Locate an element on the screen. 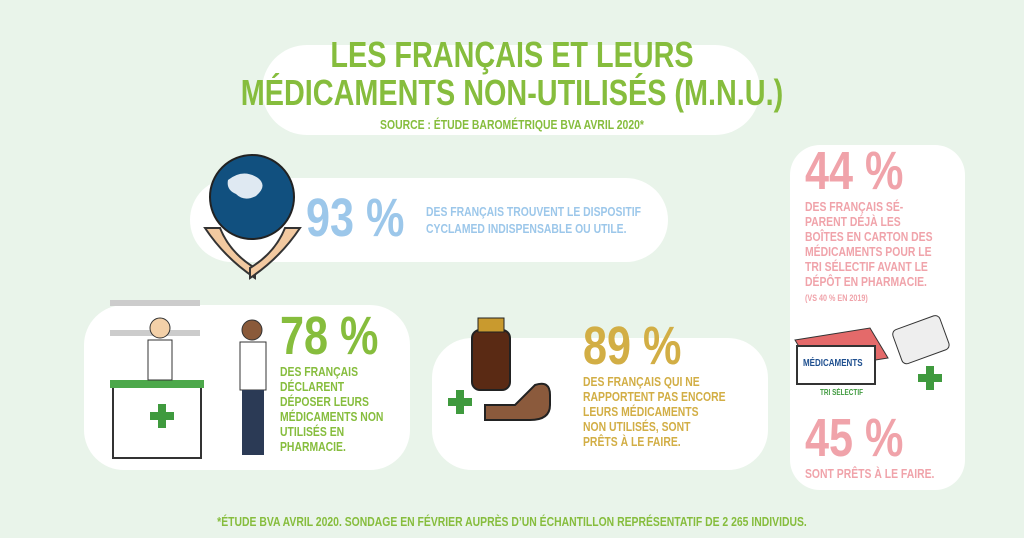 This screenshot has width=1024, height=538. stat-text: DÉCLARENT is located at coordinates (312, 386).